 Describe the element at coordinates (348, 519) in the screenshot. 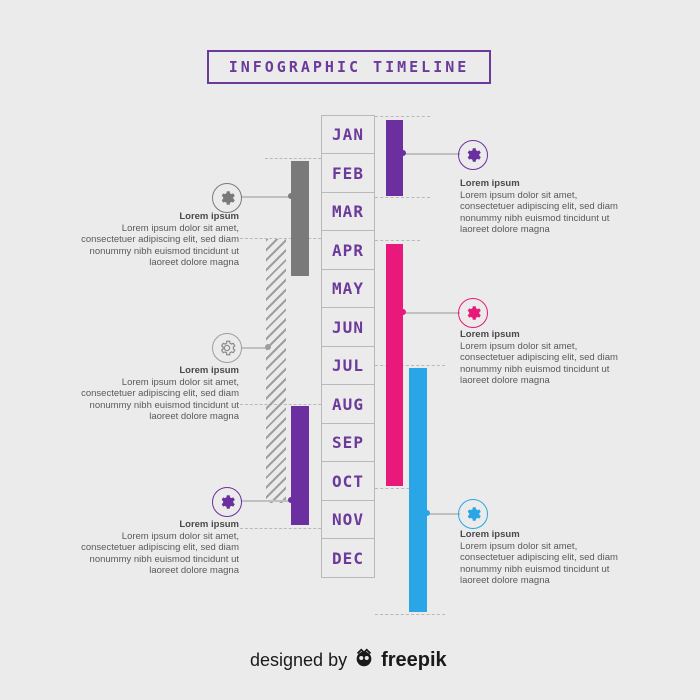

I see `month-cell: NOV` at that location.